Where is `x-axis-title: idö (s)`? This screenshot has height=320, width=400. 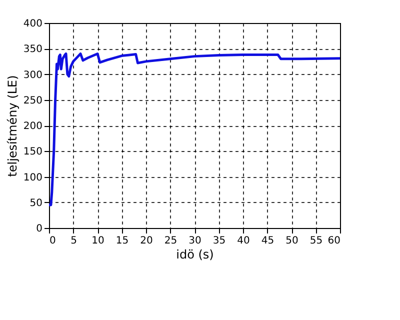
x-axis-title: idö (s) is located at coordinates (195, 255).